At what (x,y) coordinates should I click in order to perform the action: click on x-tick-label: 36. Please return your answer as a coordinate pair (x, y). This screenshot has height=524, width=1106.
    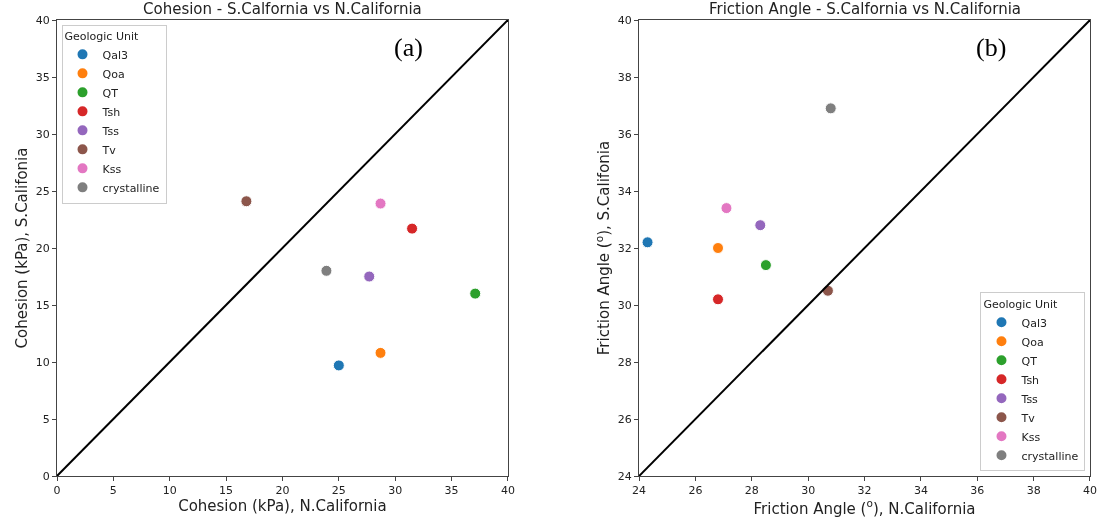
    Looking at the image, I should click on (977, 491).